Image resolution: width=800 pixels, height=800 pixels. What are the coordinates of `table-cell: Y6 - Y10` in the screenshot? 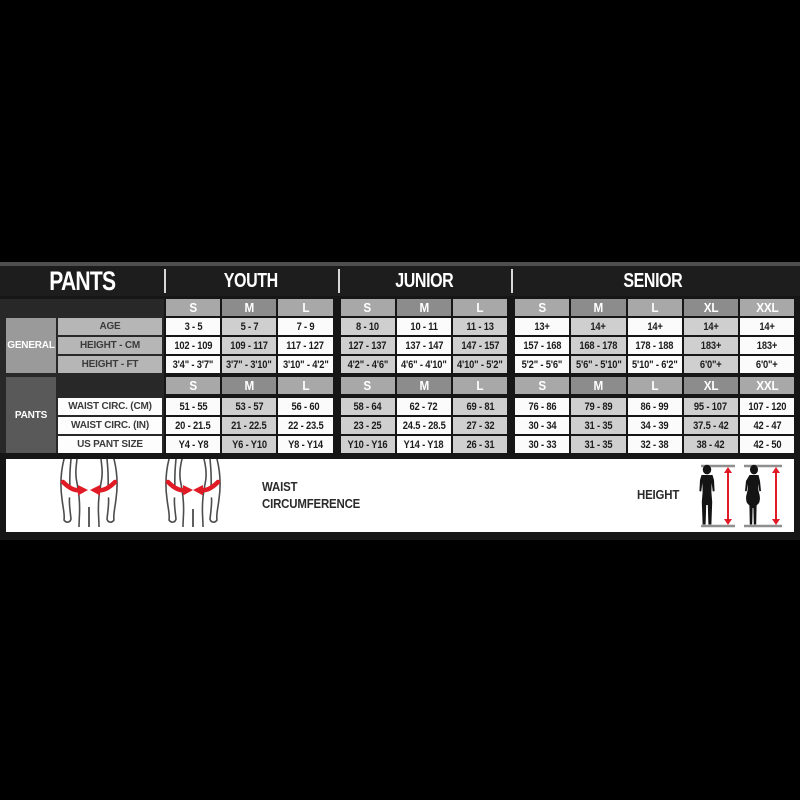 It's located at (249, 444).